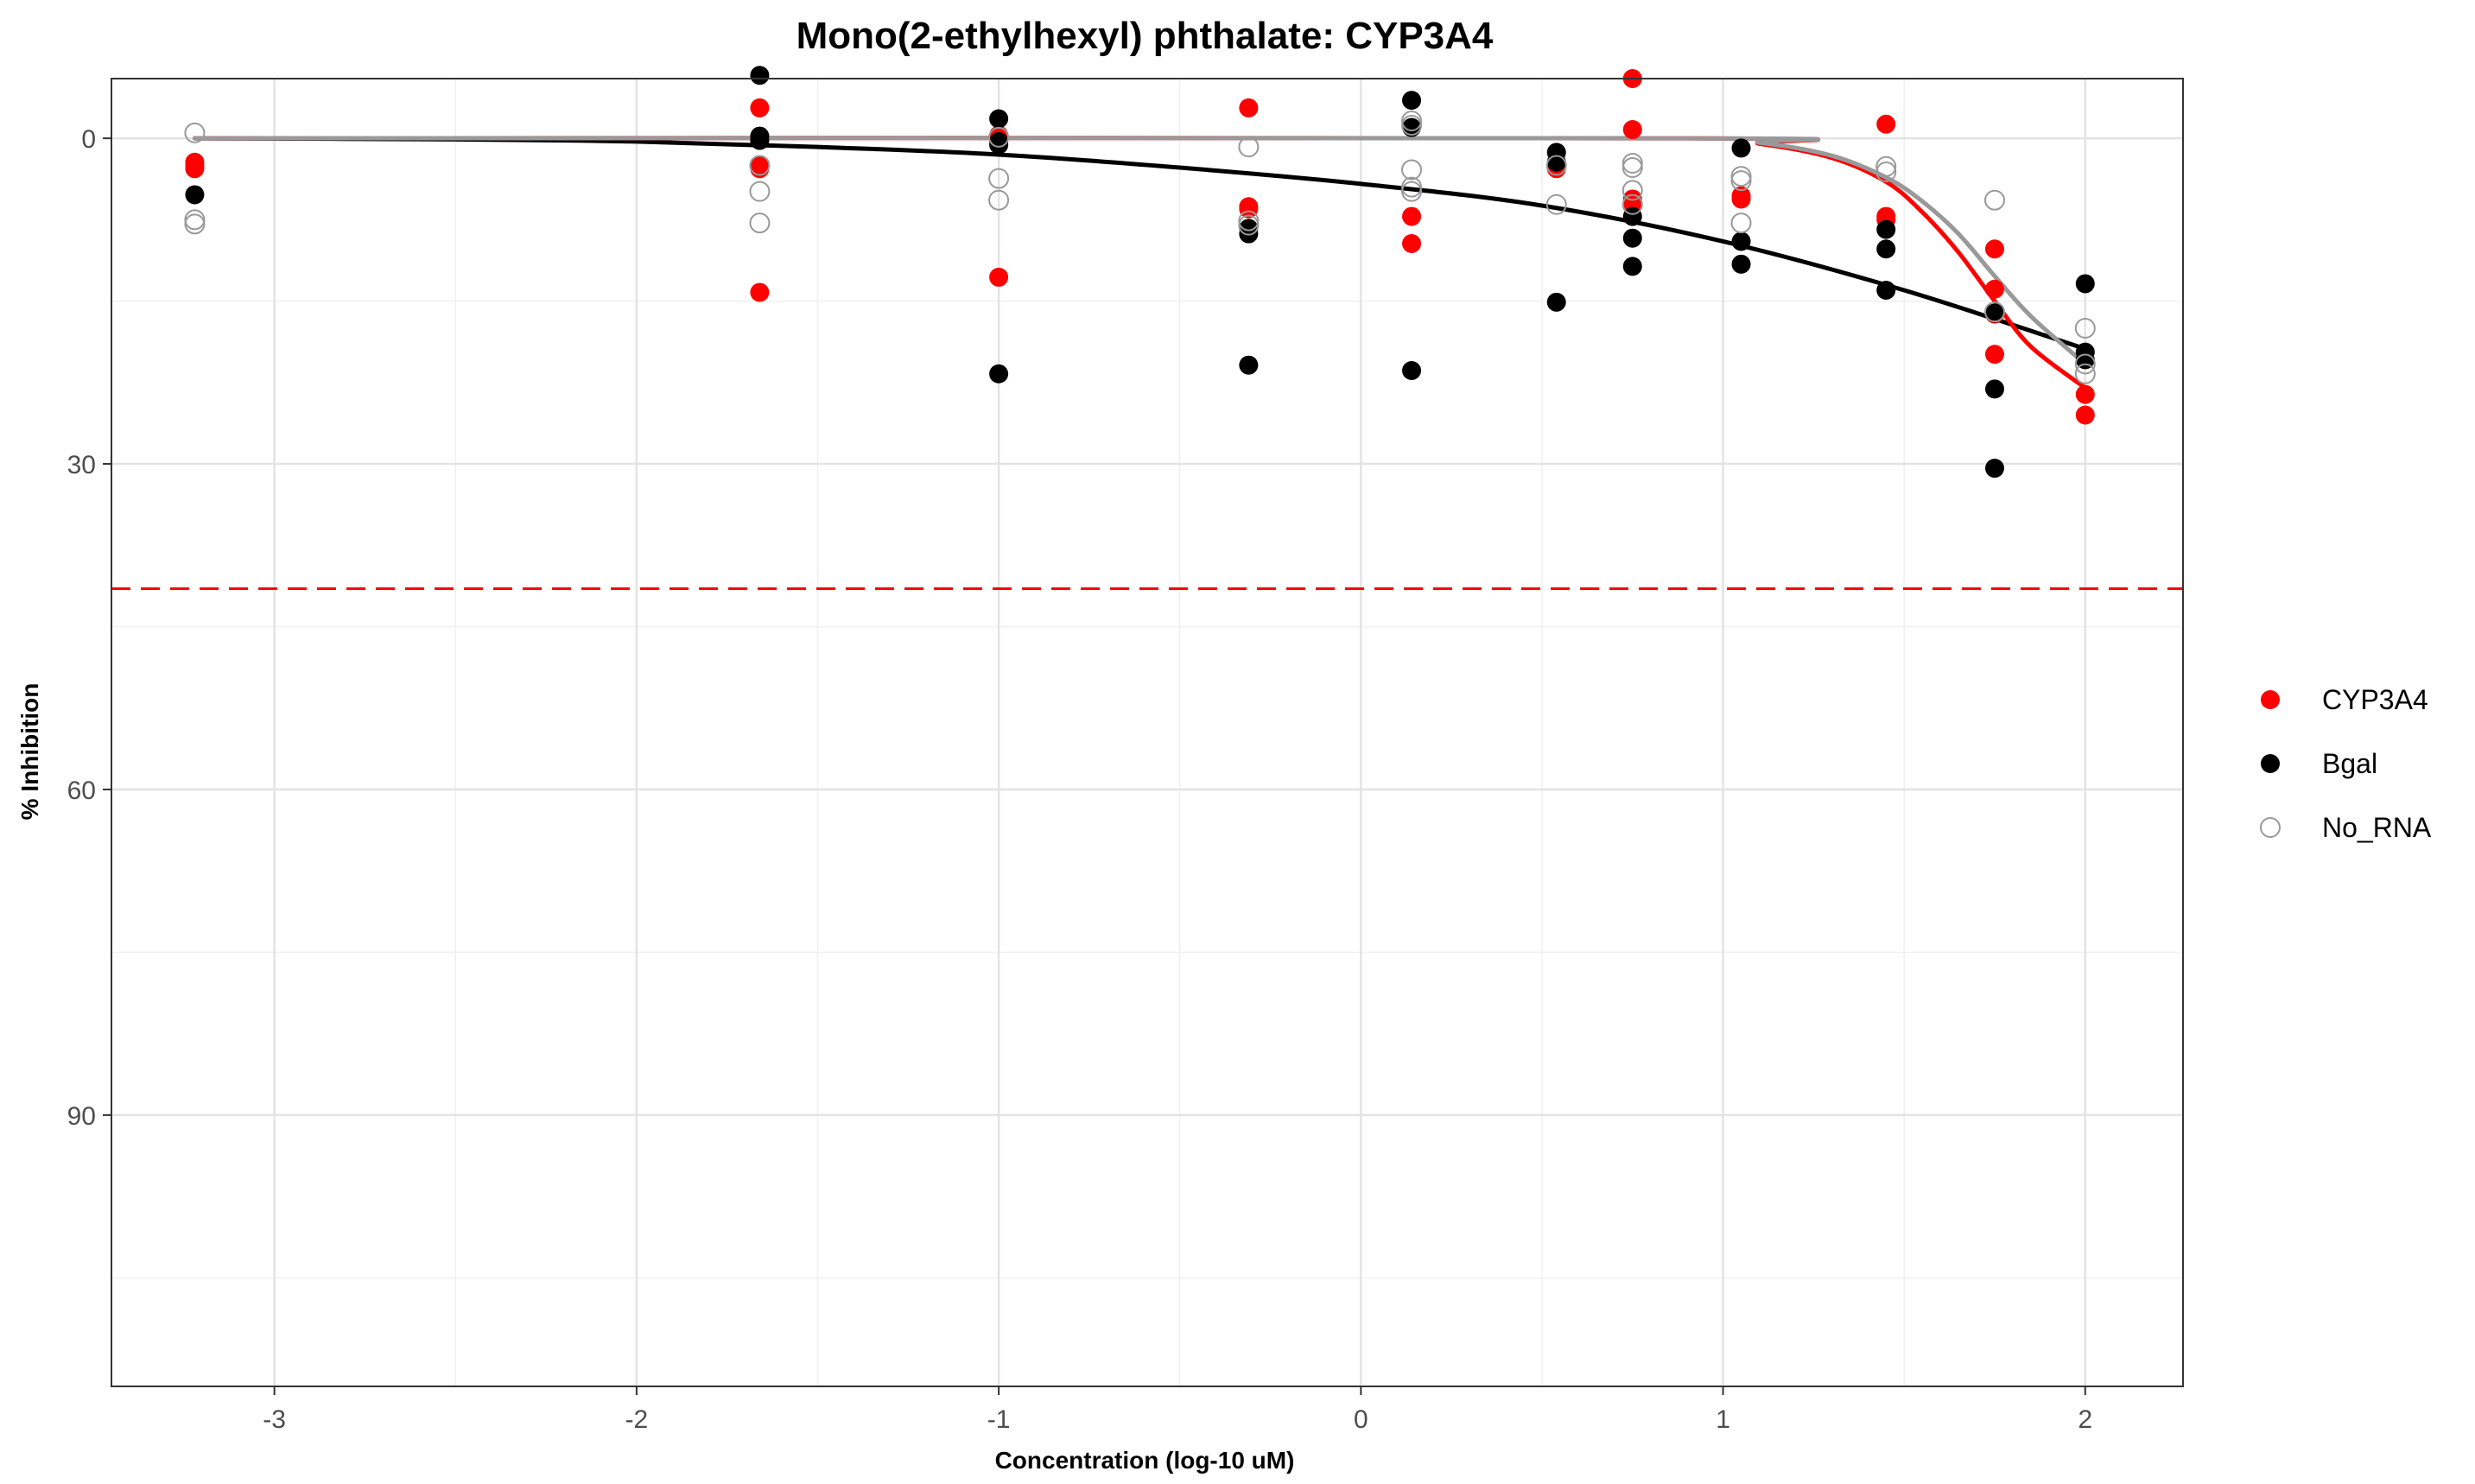 This screenshot has height=1484, width=2475. What do you see at coordinates (1361, 1419) in the screenshot?
I see `x-tick-label: 0` at bounding box center [1361, 1419].